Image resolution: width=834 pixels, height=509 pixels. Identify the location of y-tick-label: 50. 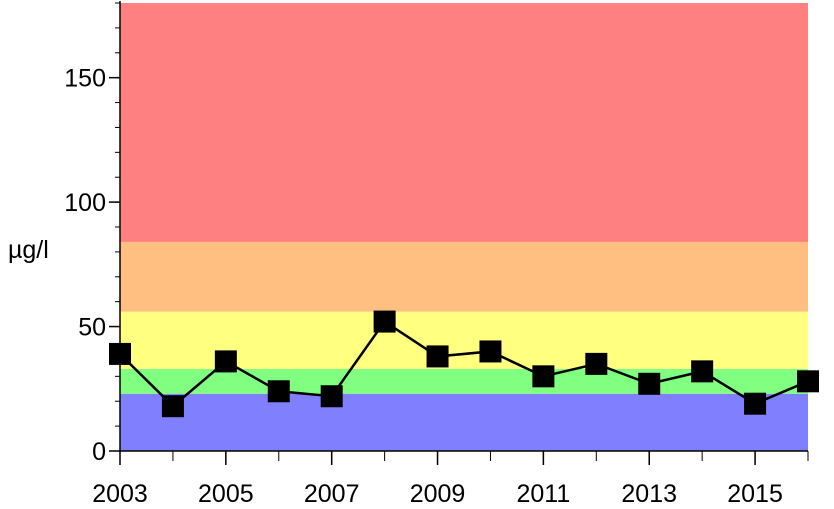
(92, 328).